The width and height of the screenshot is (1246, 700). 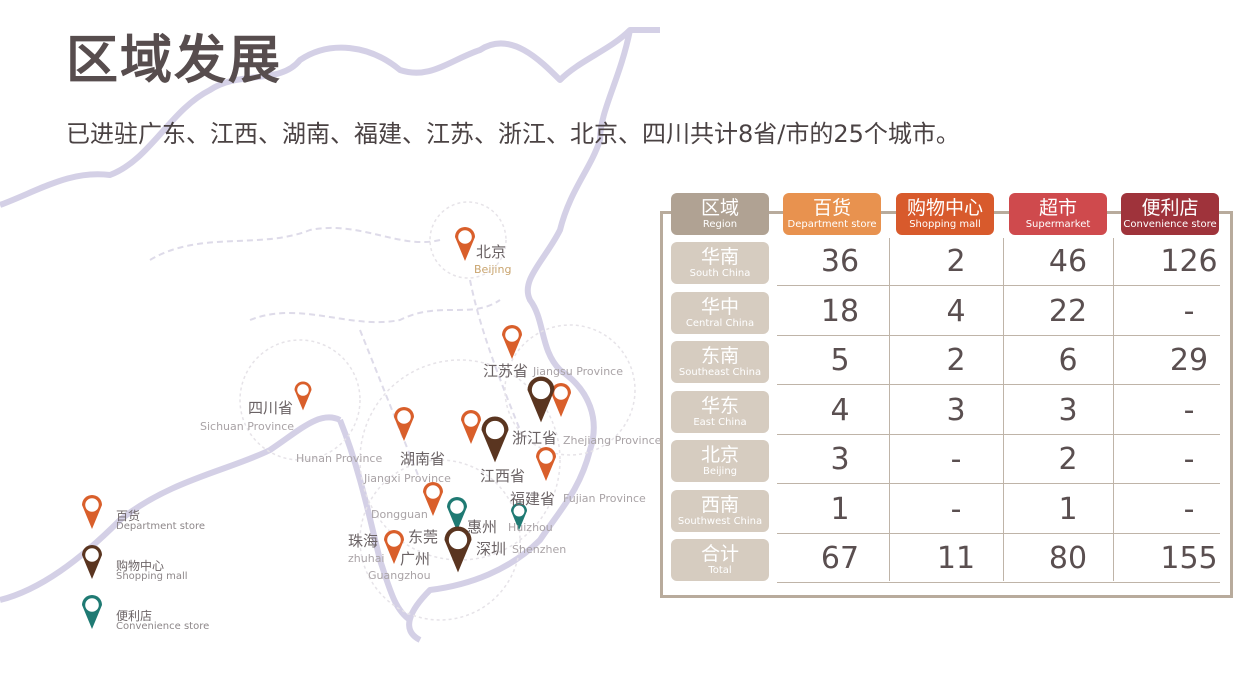 I want to click on header-en: Department store, so click(x=832, y=224).